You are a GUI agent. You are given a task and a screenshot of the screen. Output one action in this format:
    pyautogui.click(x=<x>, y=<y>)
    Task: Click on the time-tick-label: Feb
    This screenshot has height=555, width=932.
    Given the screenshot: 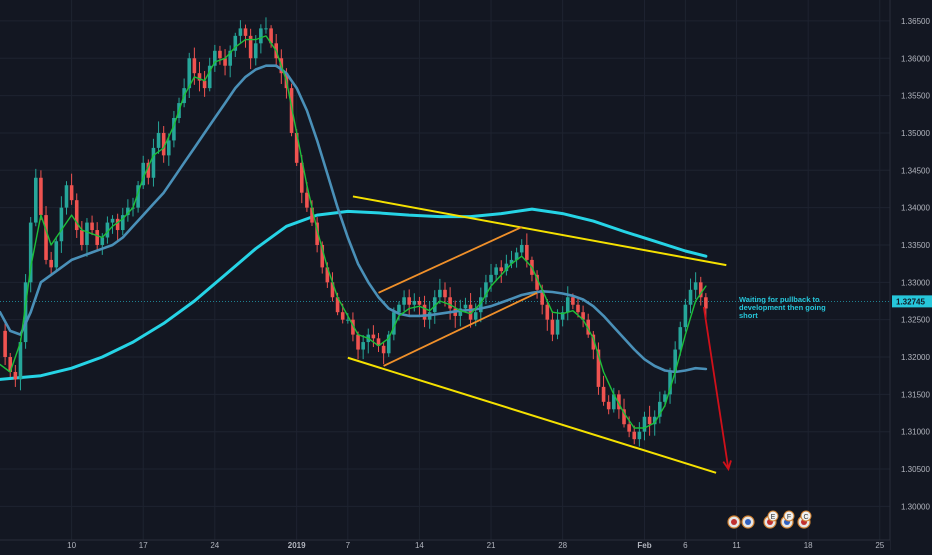 What is the action you would take?
    pyautogui.click(x=644, y=545)
    